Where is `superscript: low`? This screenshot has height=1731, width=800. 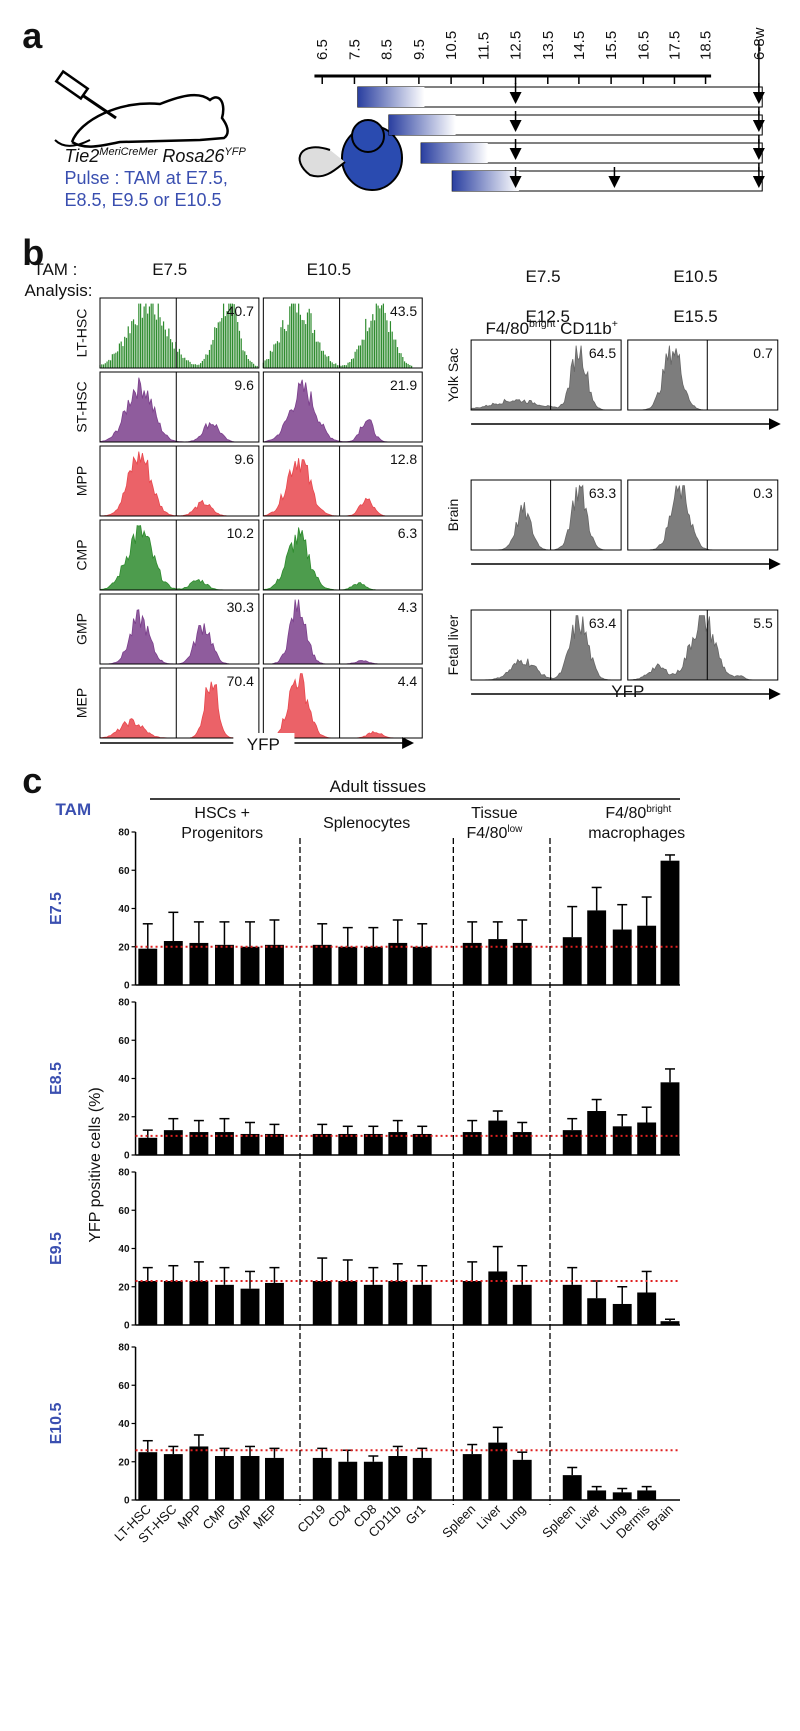 superscript: low is located at coordinates (515, 829).